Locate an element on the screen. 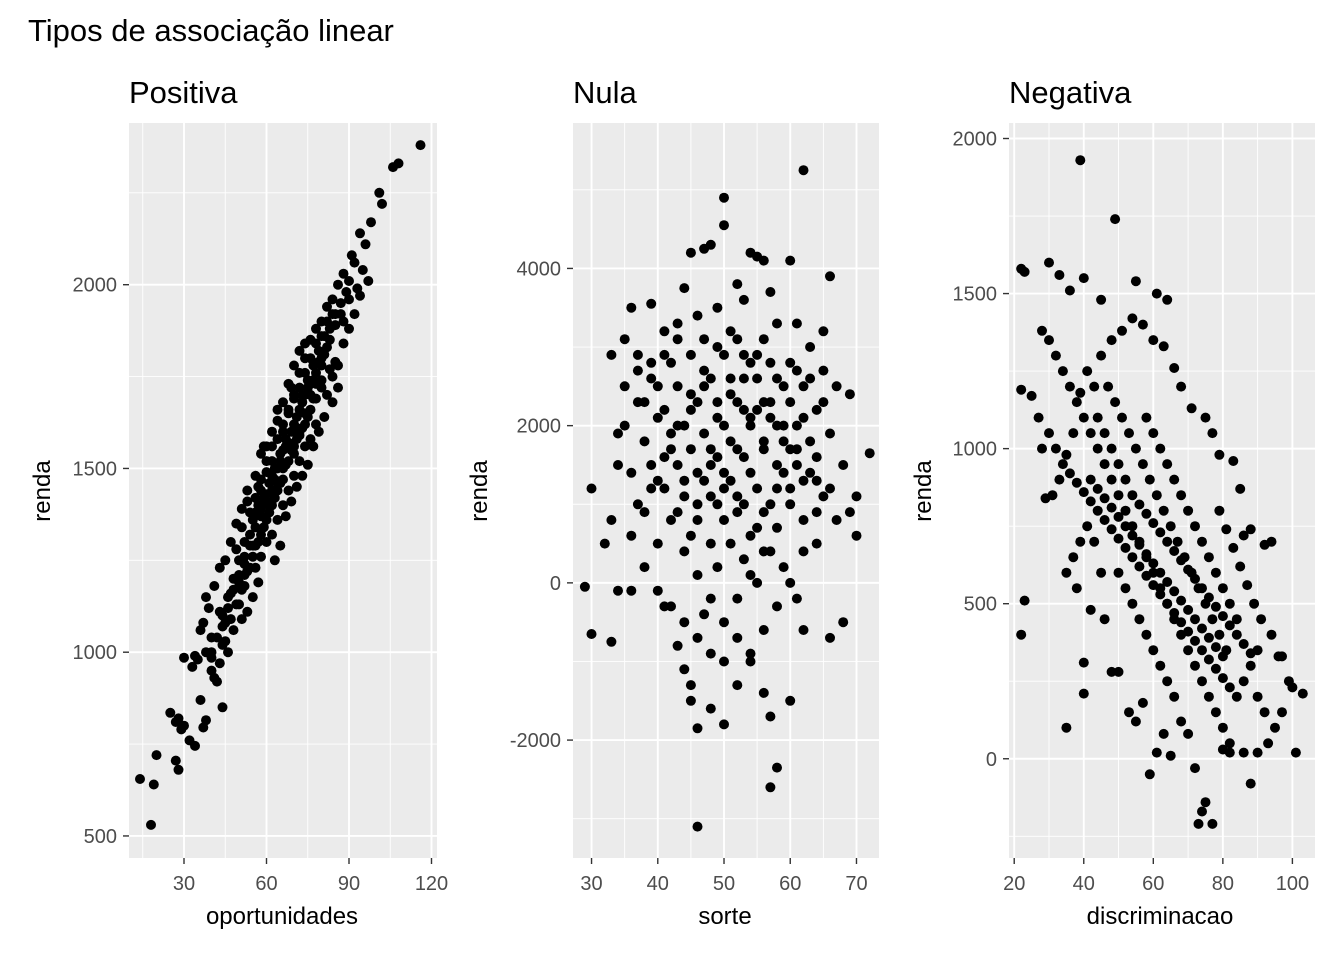 Image resolution: width=1344 pixels, height=960 pixels. x-tick-label: 30 is located at coordinates (591, 884).